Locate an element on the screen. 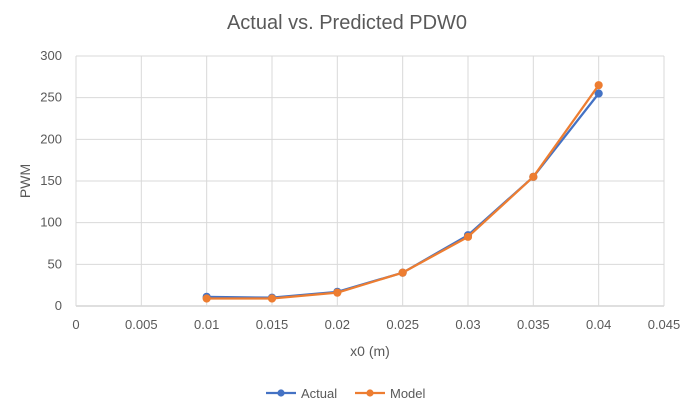 The width and height of the screenshot is (695, 409). x-tick-label: 0.03 is located at coordinates (467, 324).